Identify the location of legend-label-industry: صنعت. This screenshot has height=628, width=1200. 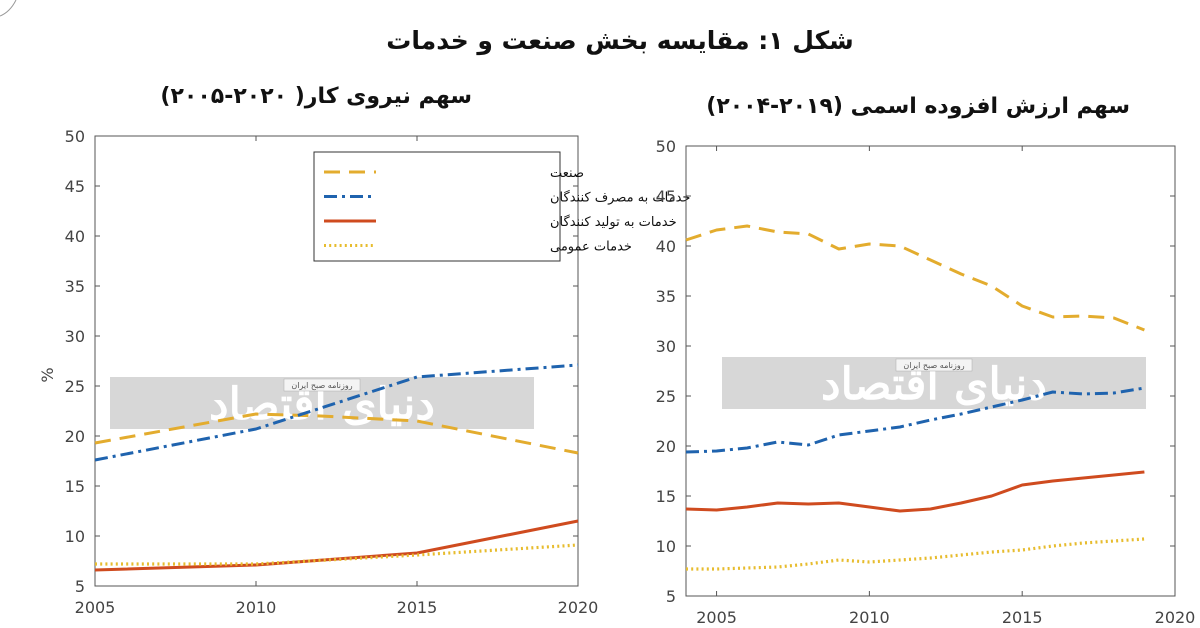
(567, 173).